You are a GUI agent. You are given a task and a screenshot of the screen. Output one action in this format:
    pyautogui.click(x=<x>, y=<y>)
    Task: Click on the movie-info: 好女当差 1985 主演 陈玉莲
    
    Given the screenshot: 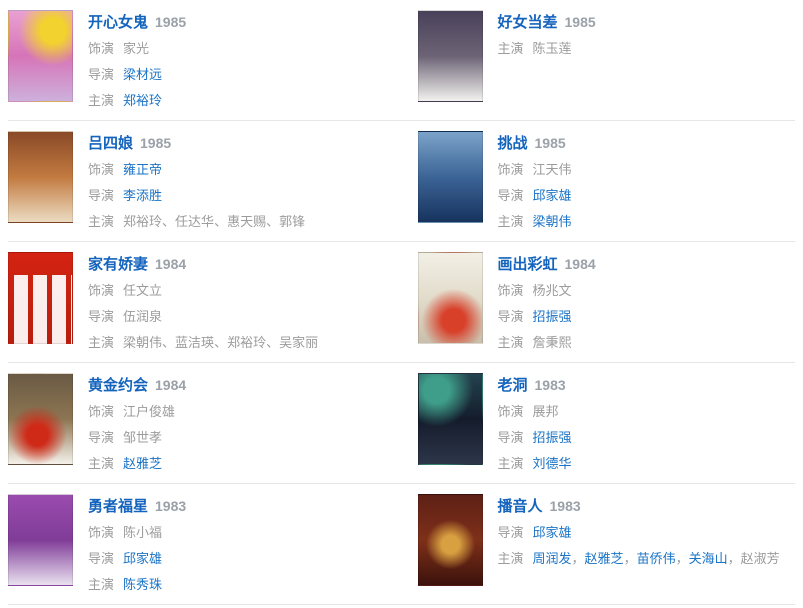 What is the action you would take?
    pyautogui.click(x=547, y=36)
    